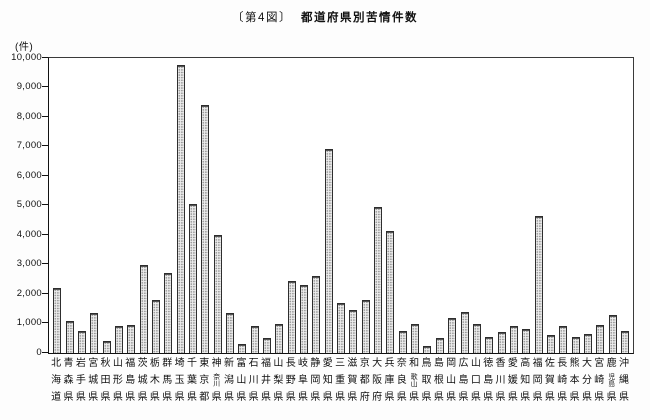 This screenshot has width=650, height=420. What do you see at coordinates (142, 363) in the screenshot?
I see `x-label-char: 茨` at bounding box center [142, 363].